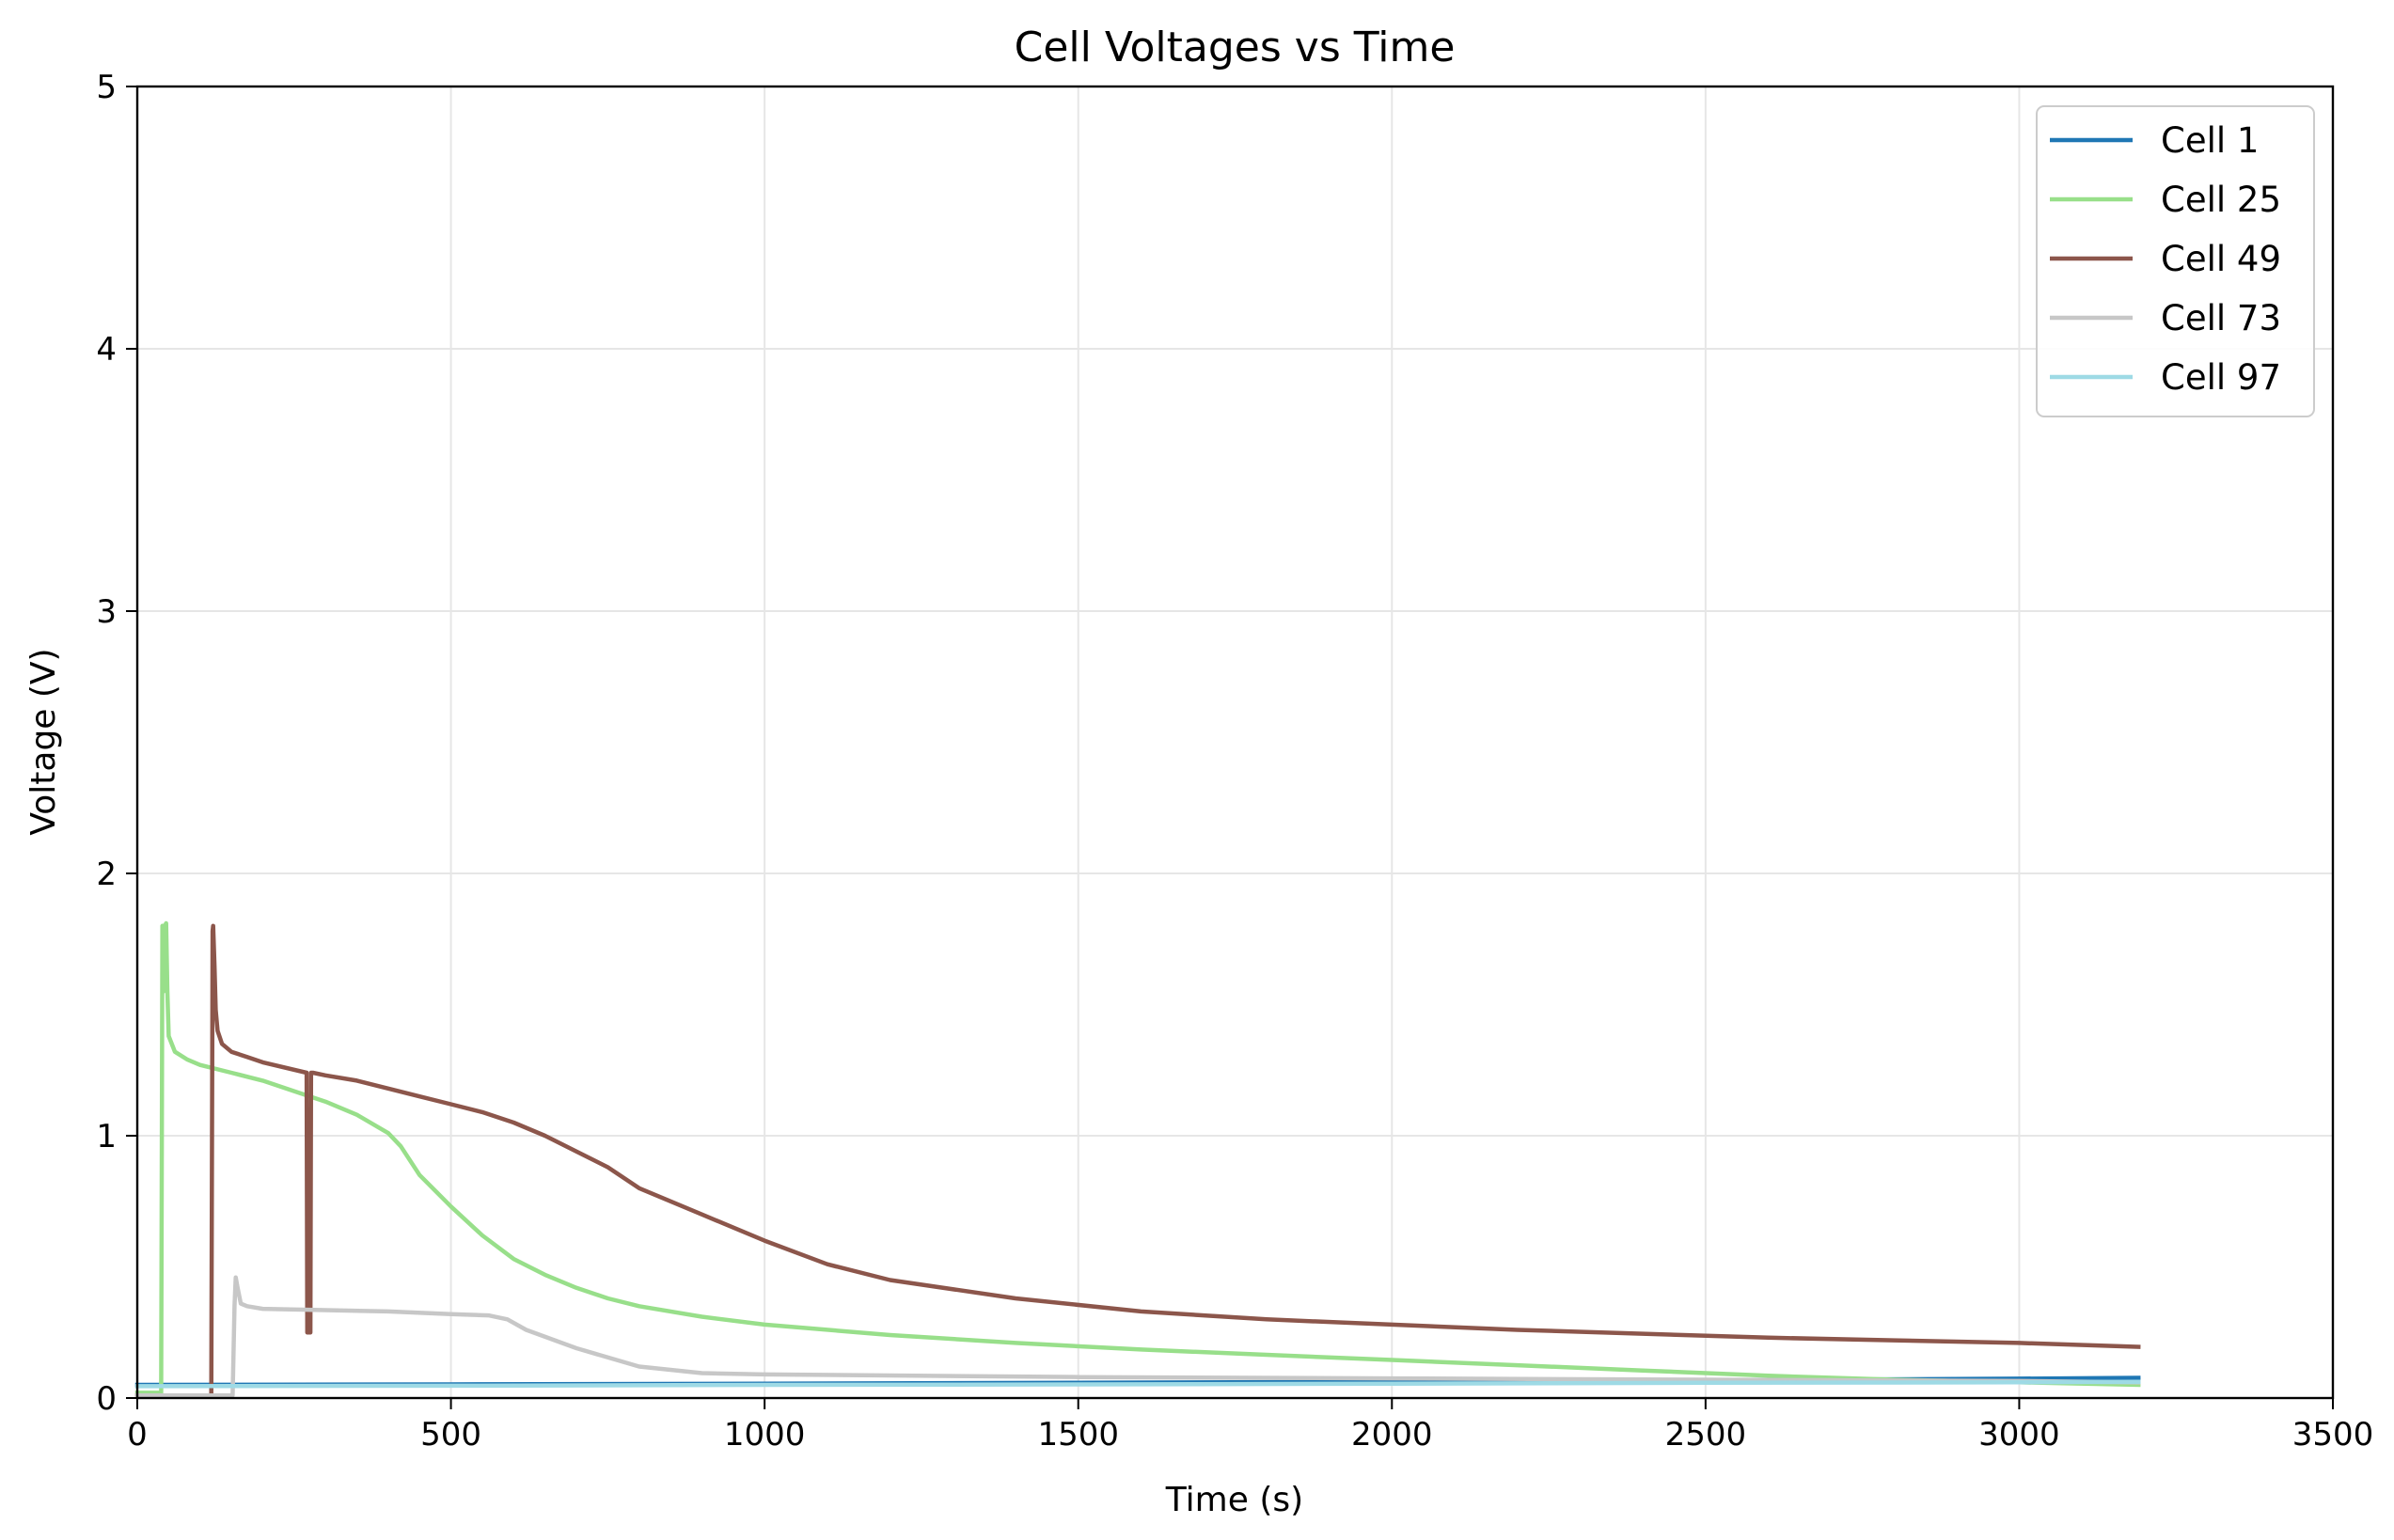 The image size is (2394, 1540). What do you see at coordinates (1235, 47) in the screenshot?
I see `chart-title: Cell Voltages vs Time` at bounding box center [1235, 47].